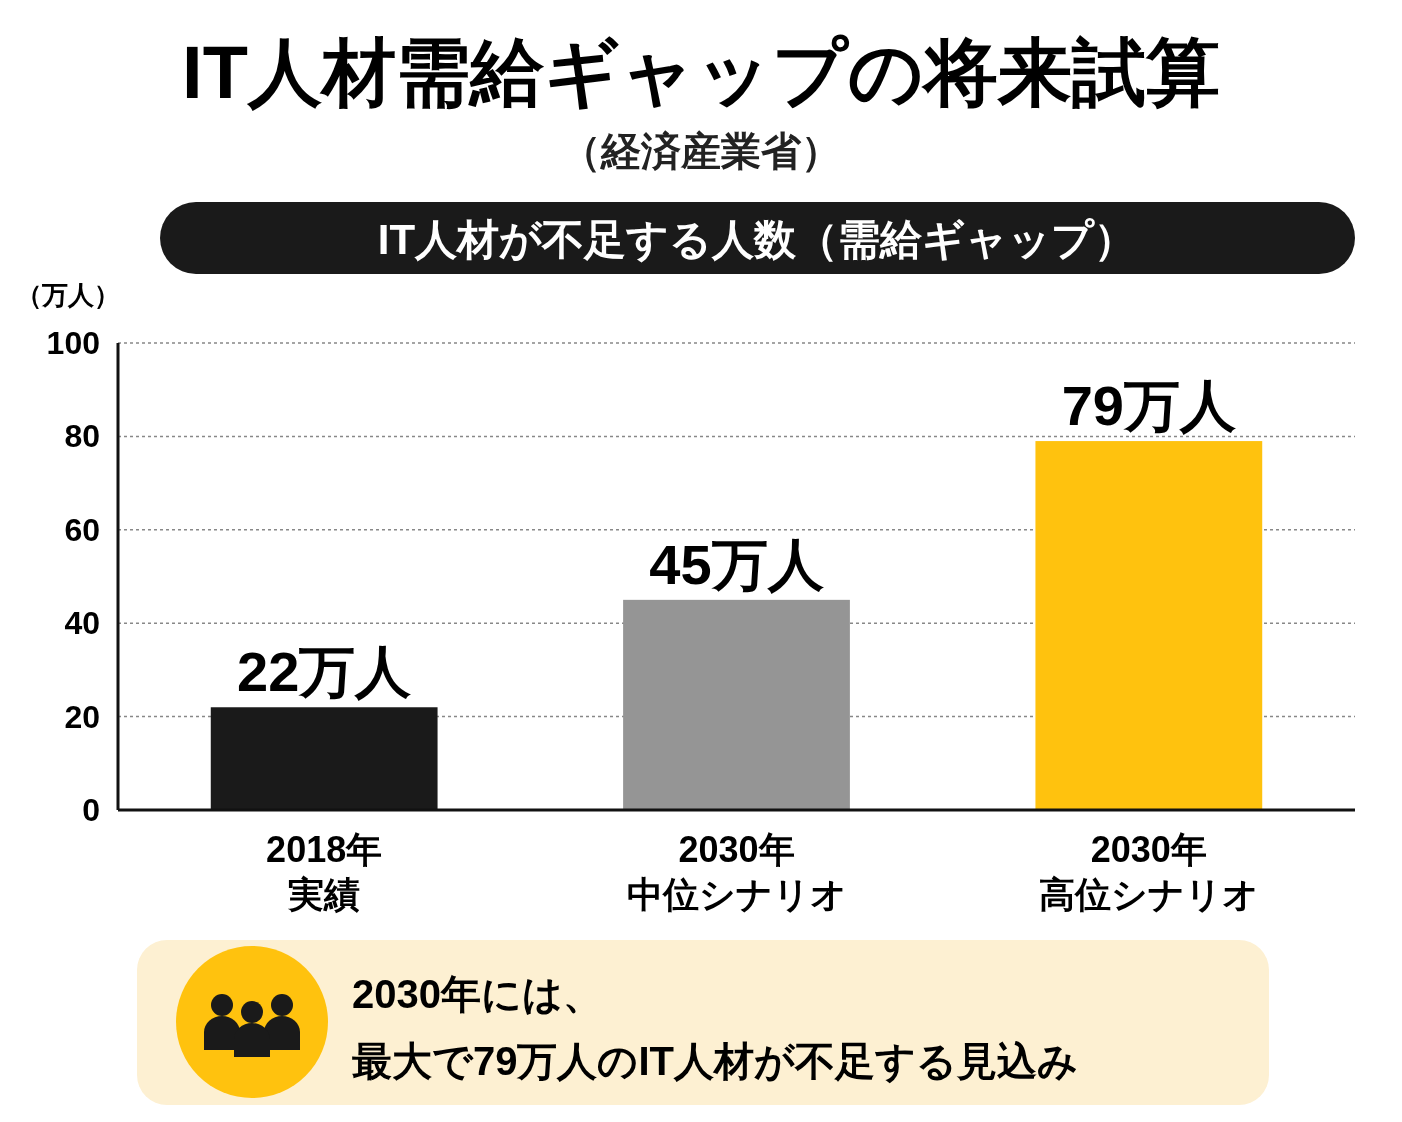 Image resolution: width=1402 pixels, height=1122 pixels. Describe the element at coordinates (82, 623) in the screenshot. I see `y-tick-label: 40` at that location.